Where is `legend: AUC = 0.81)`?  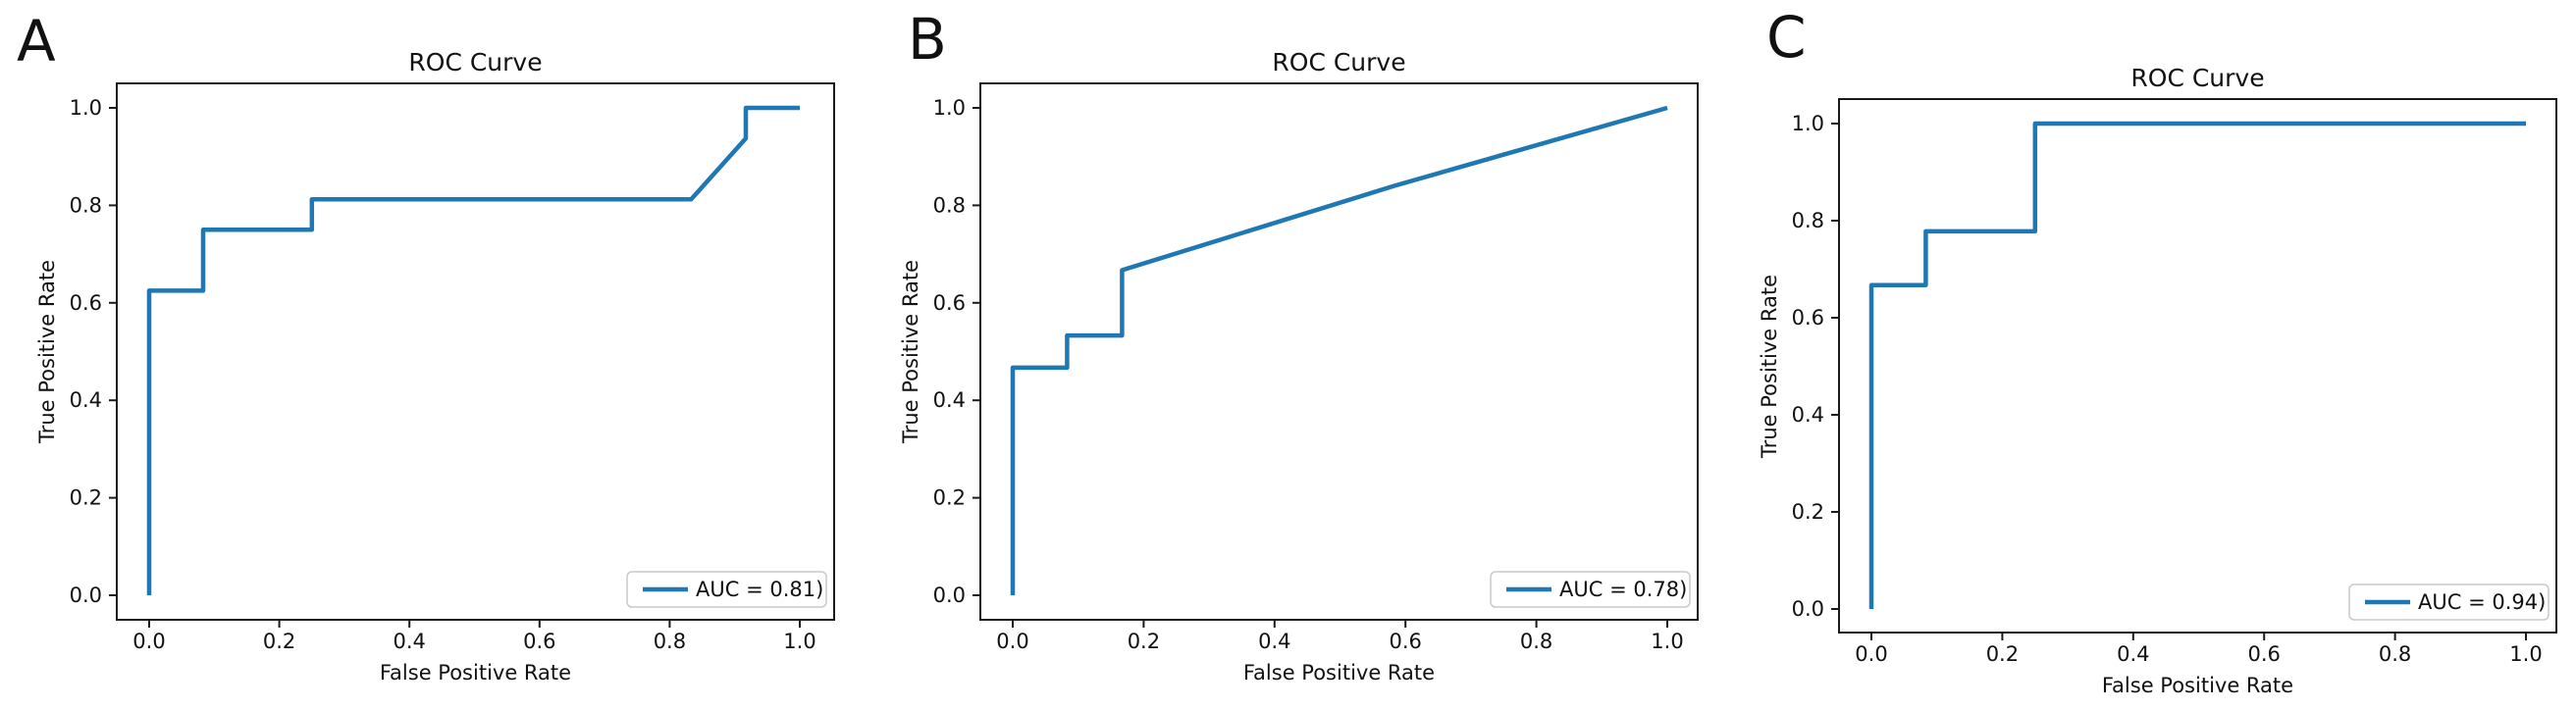 legend: AUC = 0.81) is located at coordinates (726, 589).